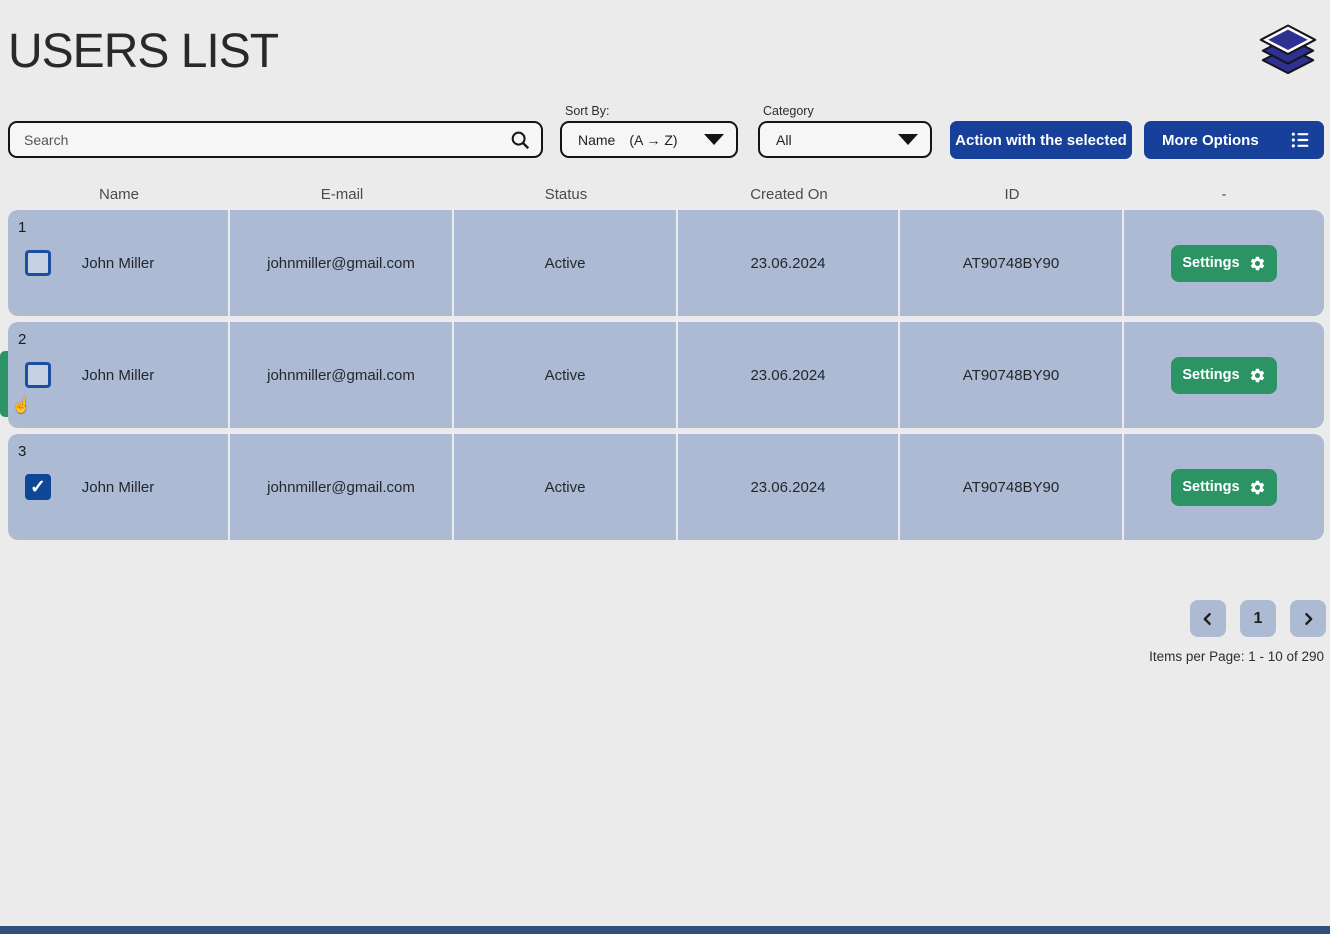  I want to click on next-page-button, so click(1308, 618).